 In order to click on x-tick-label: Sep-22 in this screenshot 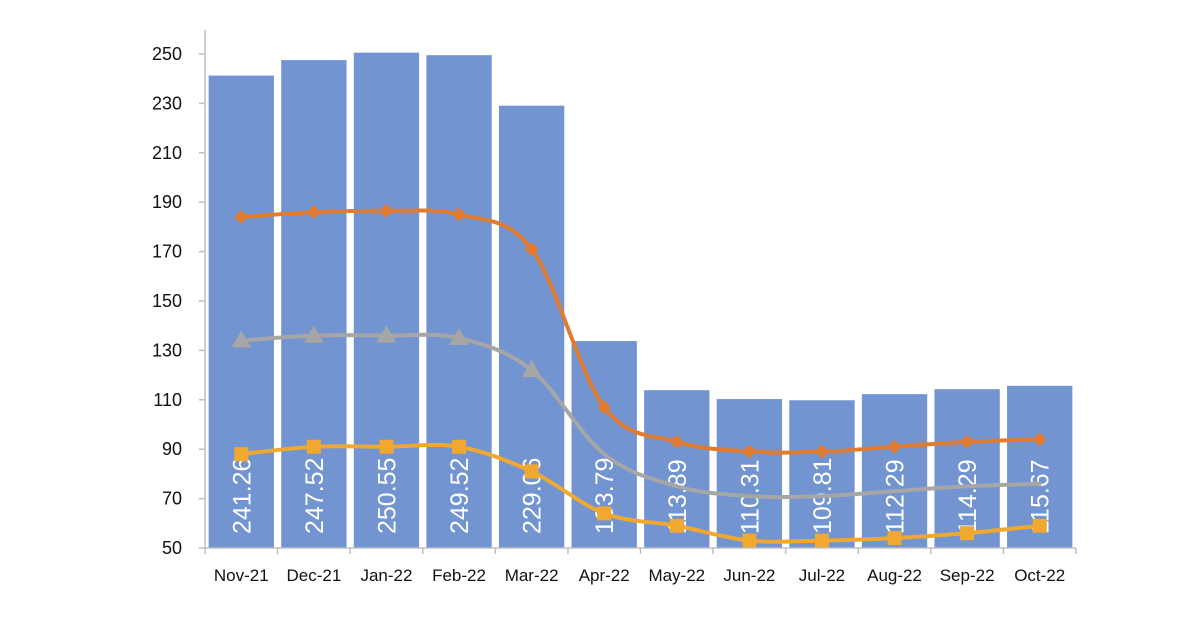, I will do `click(967, 575)`.